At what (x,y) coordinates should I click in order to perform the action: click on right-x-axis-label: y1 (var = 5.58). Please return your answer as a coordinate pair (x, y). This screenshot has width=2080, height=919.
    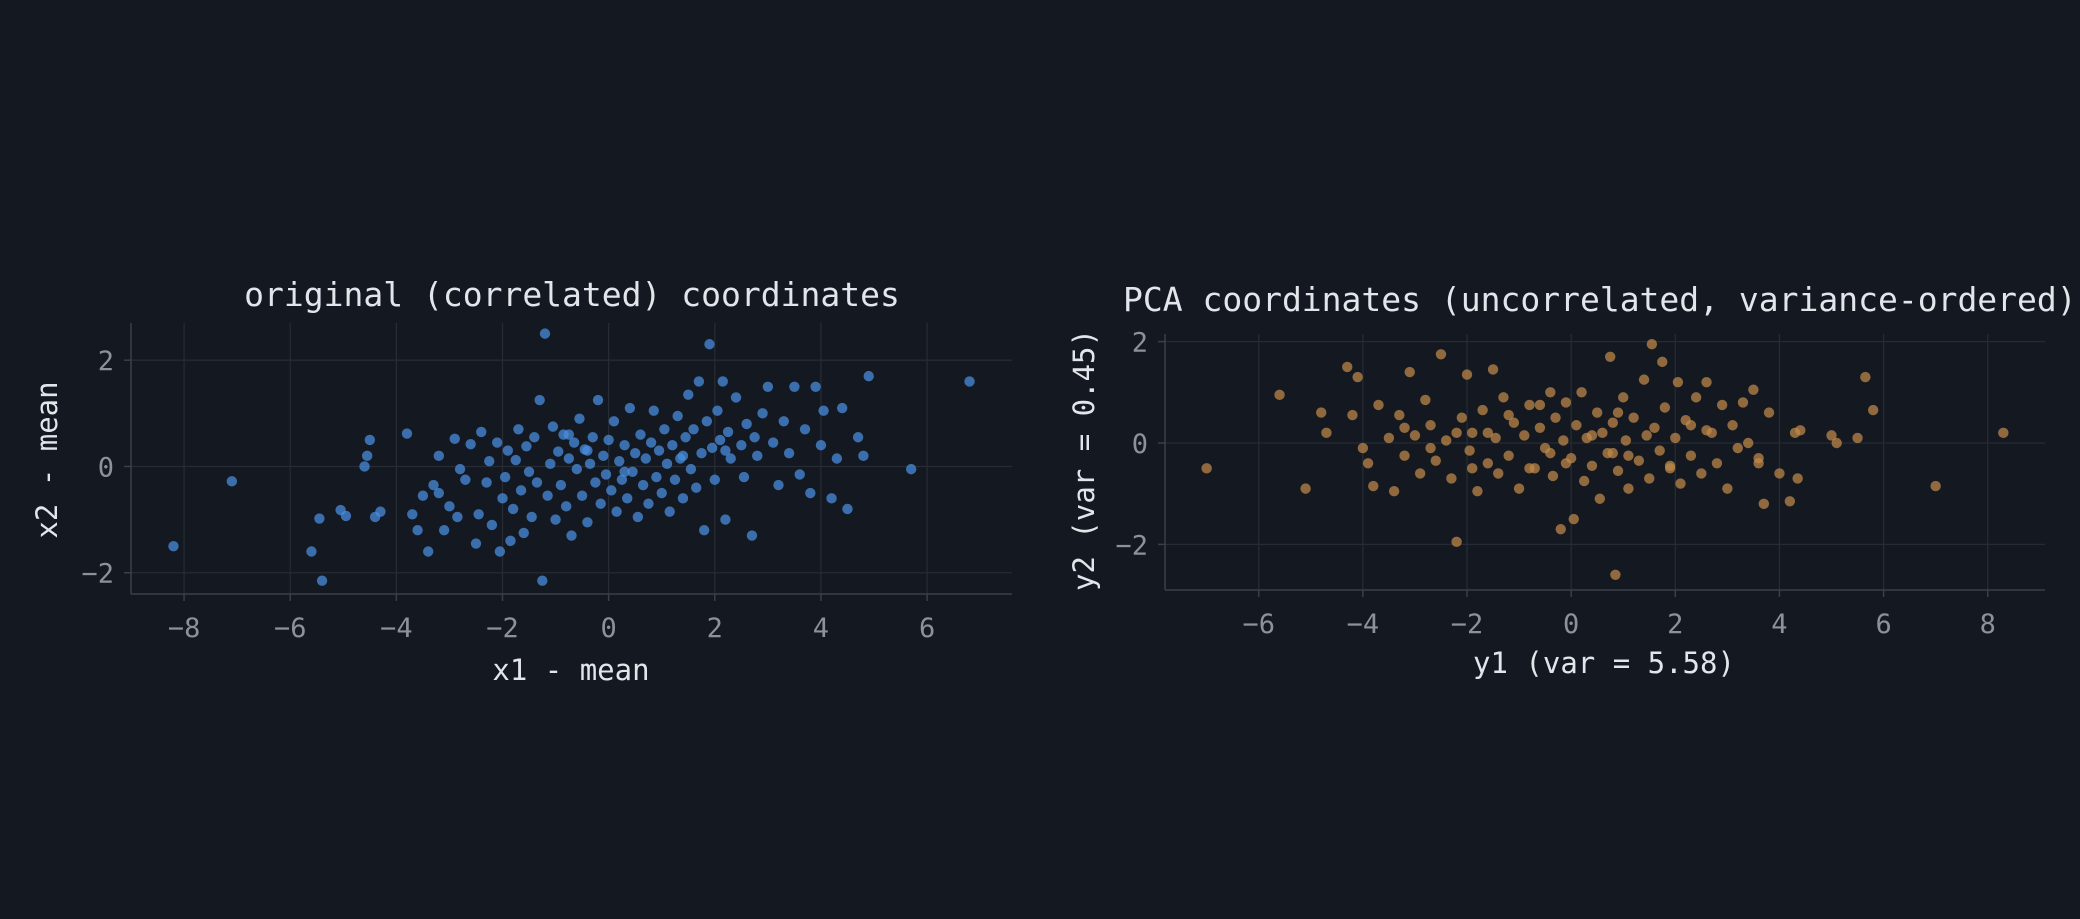
    Looking at the image, I should click on (1604, 663).